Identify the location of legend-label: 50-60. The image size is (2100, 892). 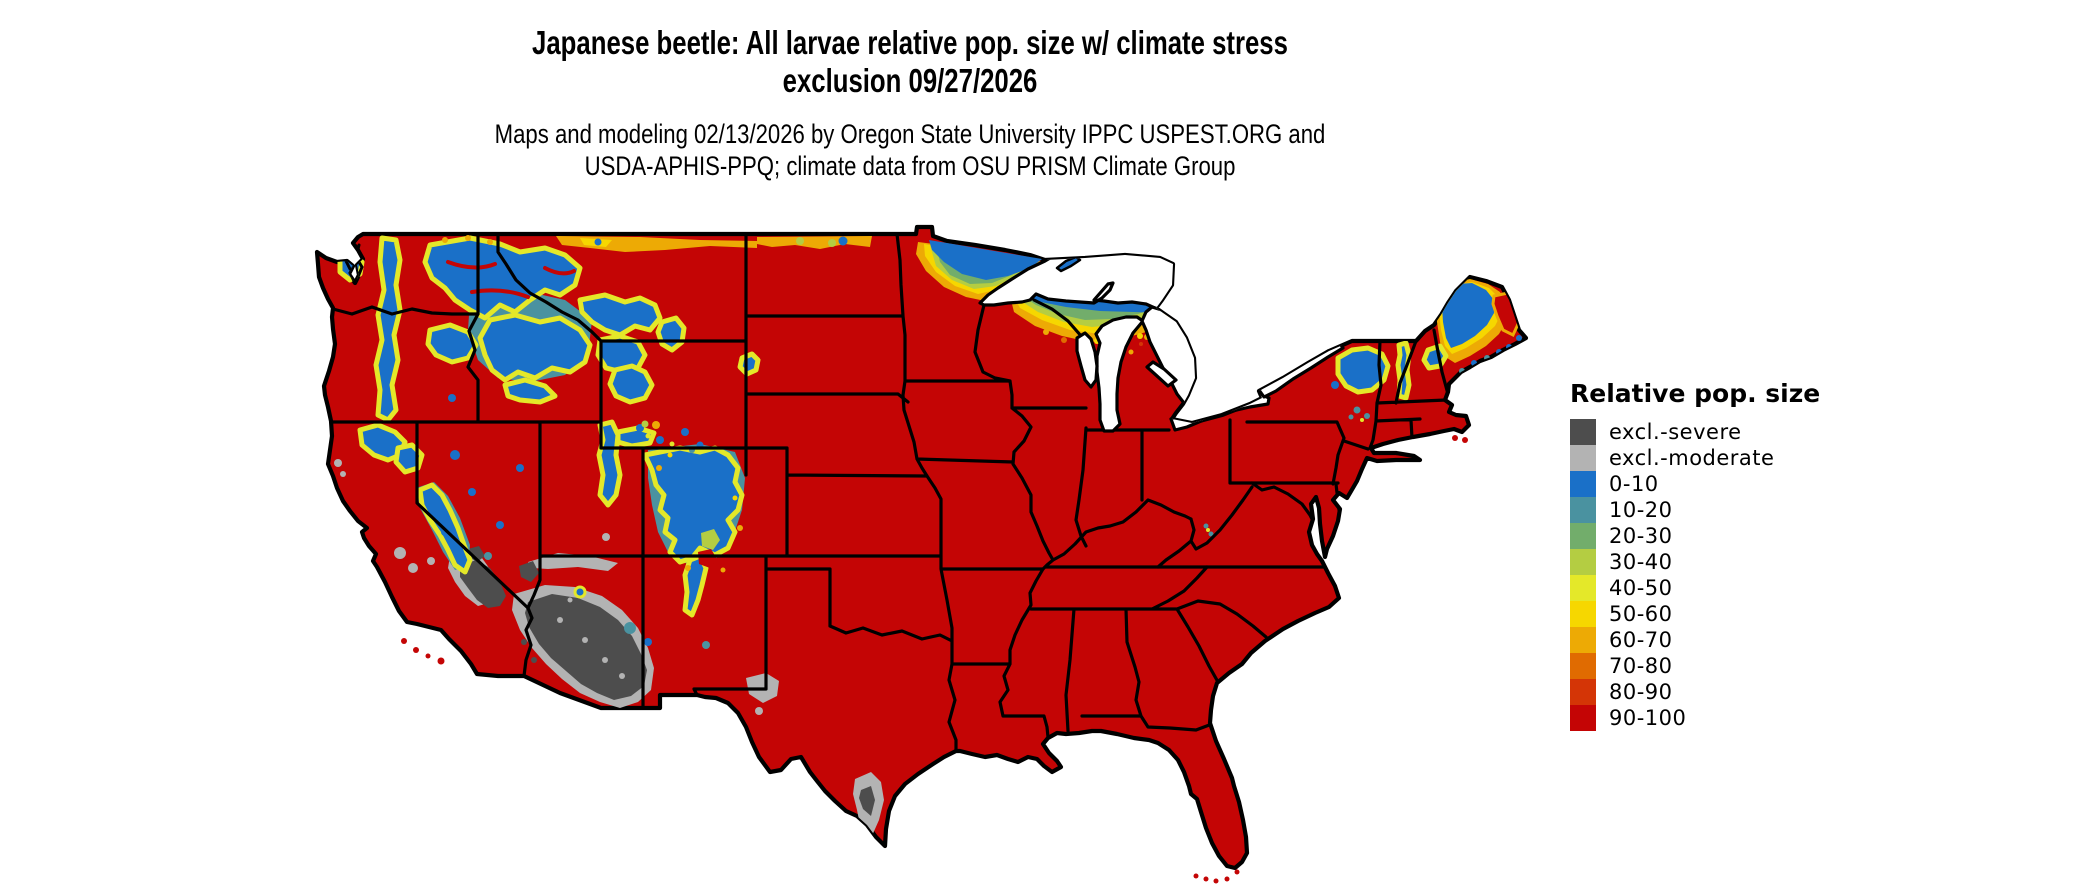
(1641, 614).